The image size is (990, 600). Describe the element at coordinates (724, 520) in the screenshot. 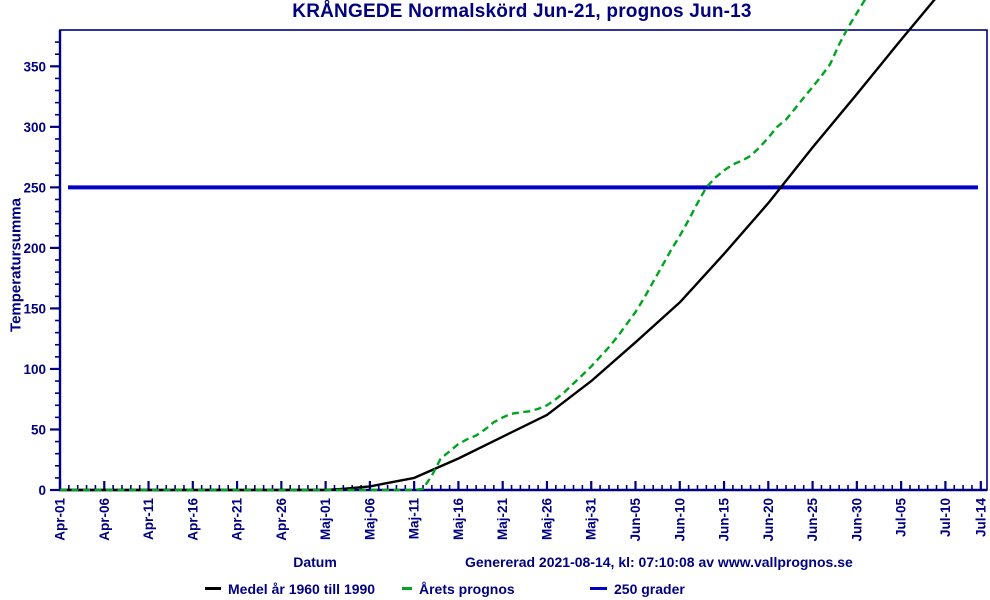

I see `x-tick-label: Jun-15` at that location.